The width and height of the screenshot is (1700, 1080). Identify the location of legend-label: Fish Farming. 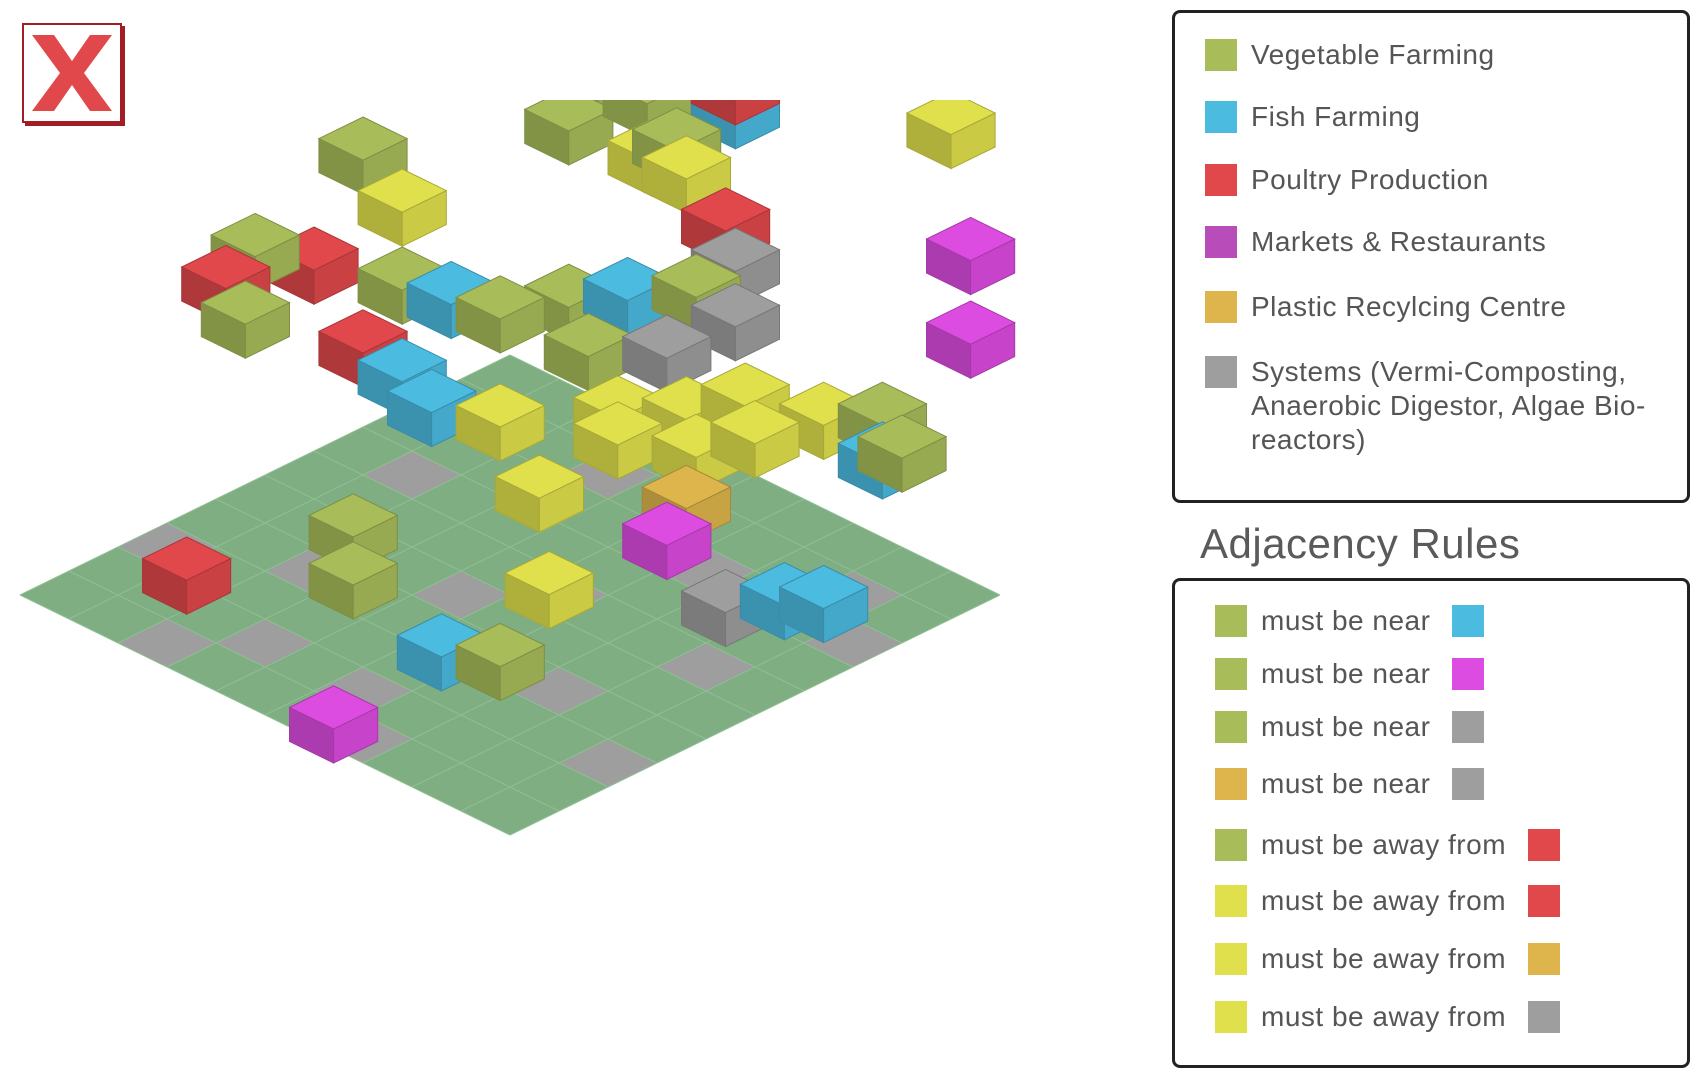
(1336, 116).